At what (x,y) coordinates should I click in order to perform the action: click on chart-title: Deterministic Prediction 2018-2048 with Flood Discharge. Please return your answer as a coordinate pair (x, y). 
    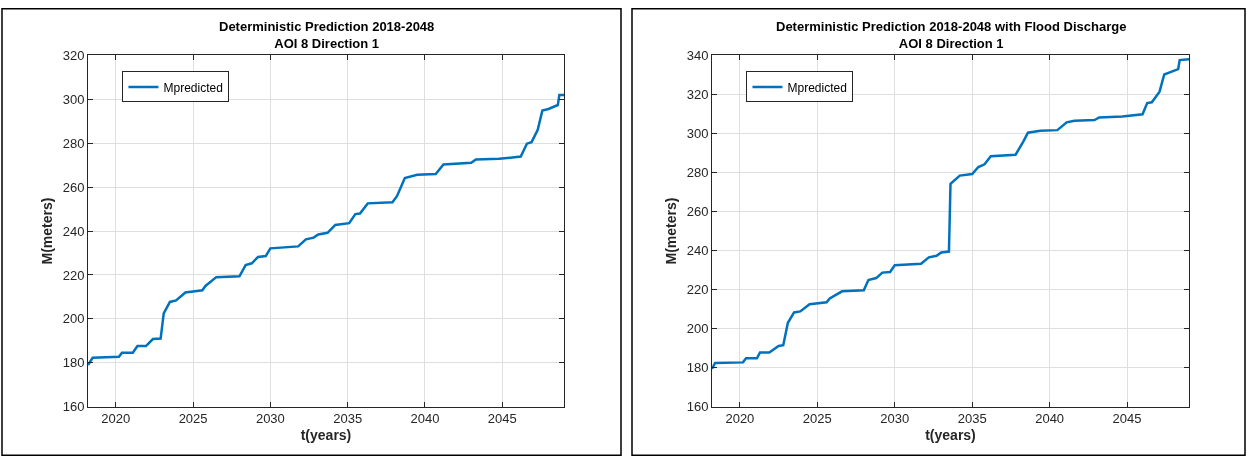
    Looking at the image, I should click on (951, 26).